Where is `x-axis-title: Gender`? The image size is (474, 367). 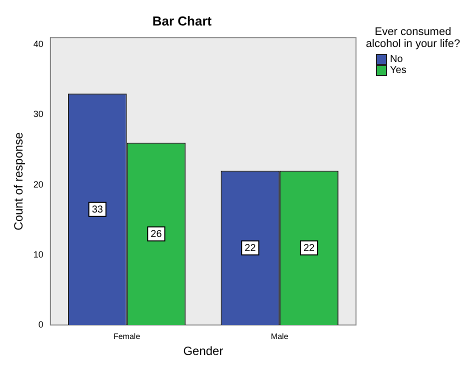 x-axis-title: Gender is located at coordinates (203, 351).